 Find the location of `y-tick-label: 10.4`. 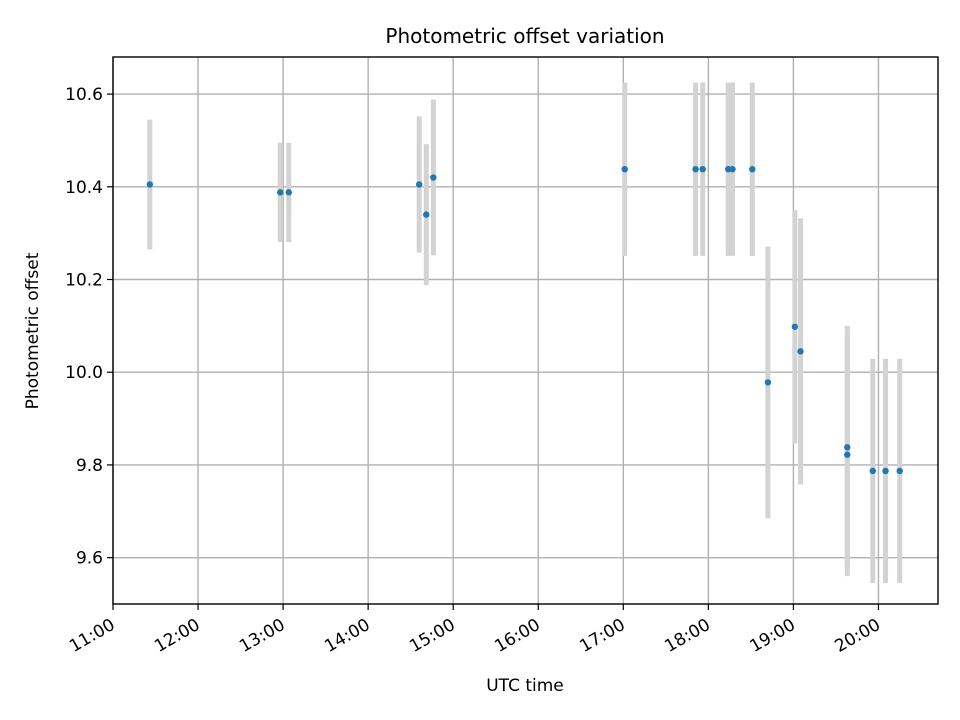

y-tick-label: 10.4 is located at coordinates (84, 188).